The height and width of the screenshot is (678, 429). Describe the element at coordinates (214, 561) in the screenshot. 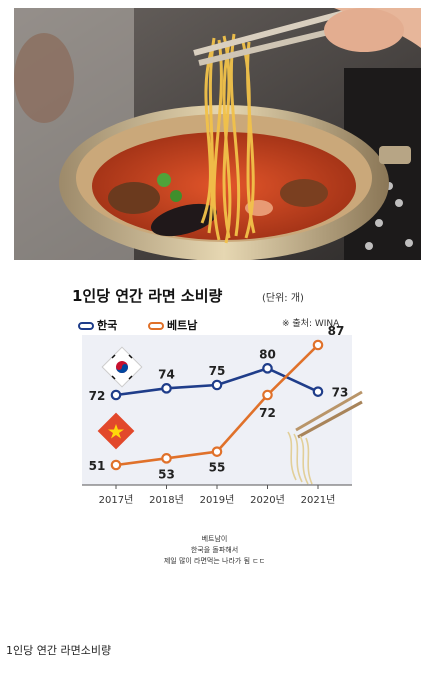

I see `note-line: 제일 많이 라면먹는 나라가 됨 ㄷㄷ` at that location.